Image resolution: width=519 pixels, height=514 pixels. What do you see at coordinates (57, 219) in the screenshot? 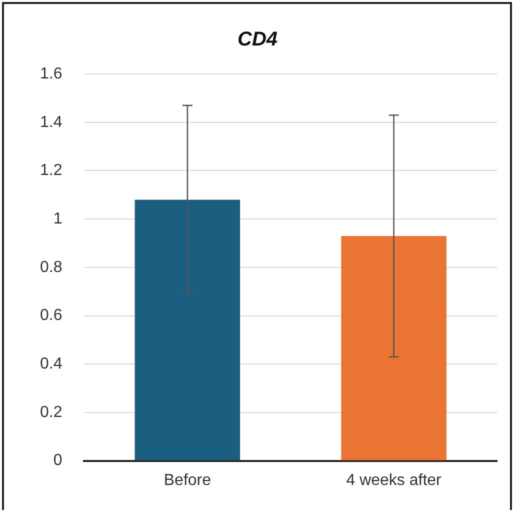
I see `y-tick-label: 1` at bounding box center [57, 219].